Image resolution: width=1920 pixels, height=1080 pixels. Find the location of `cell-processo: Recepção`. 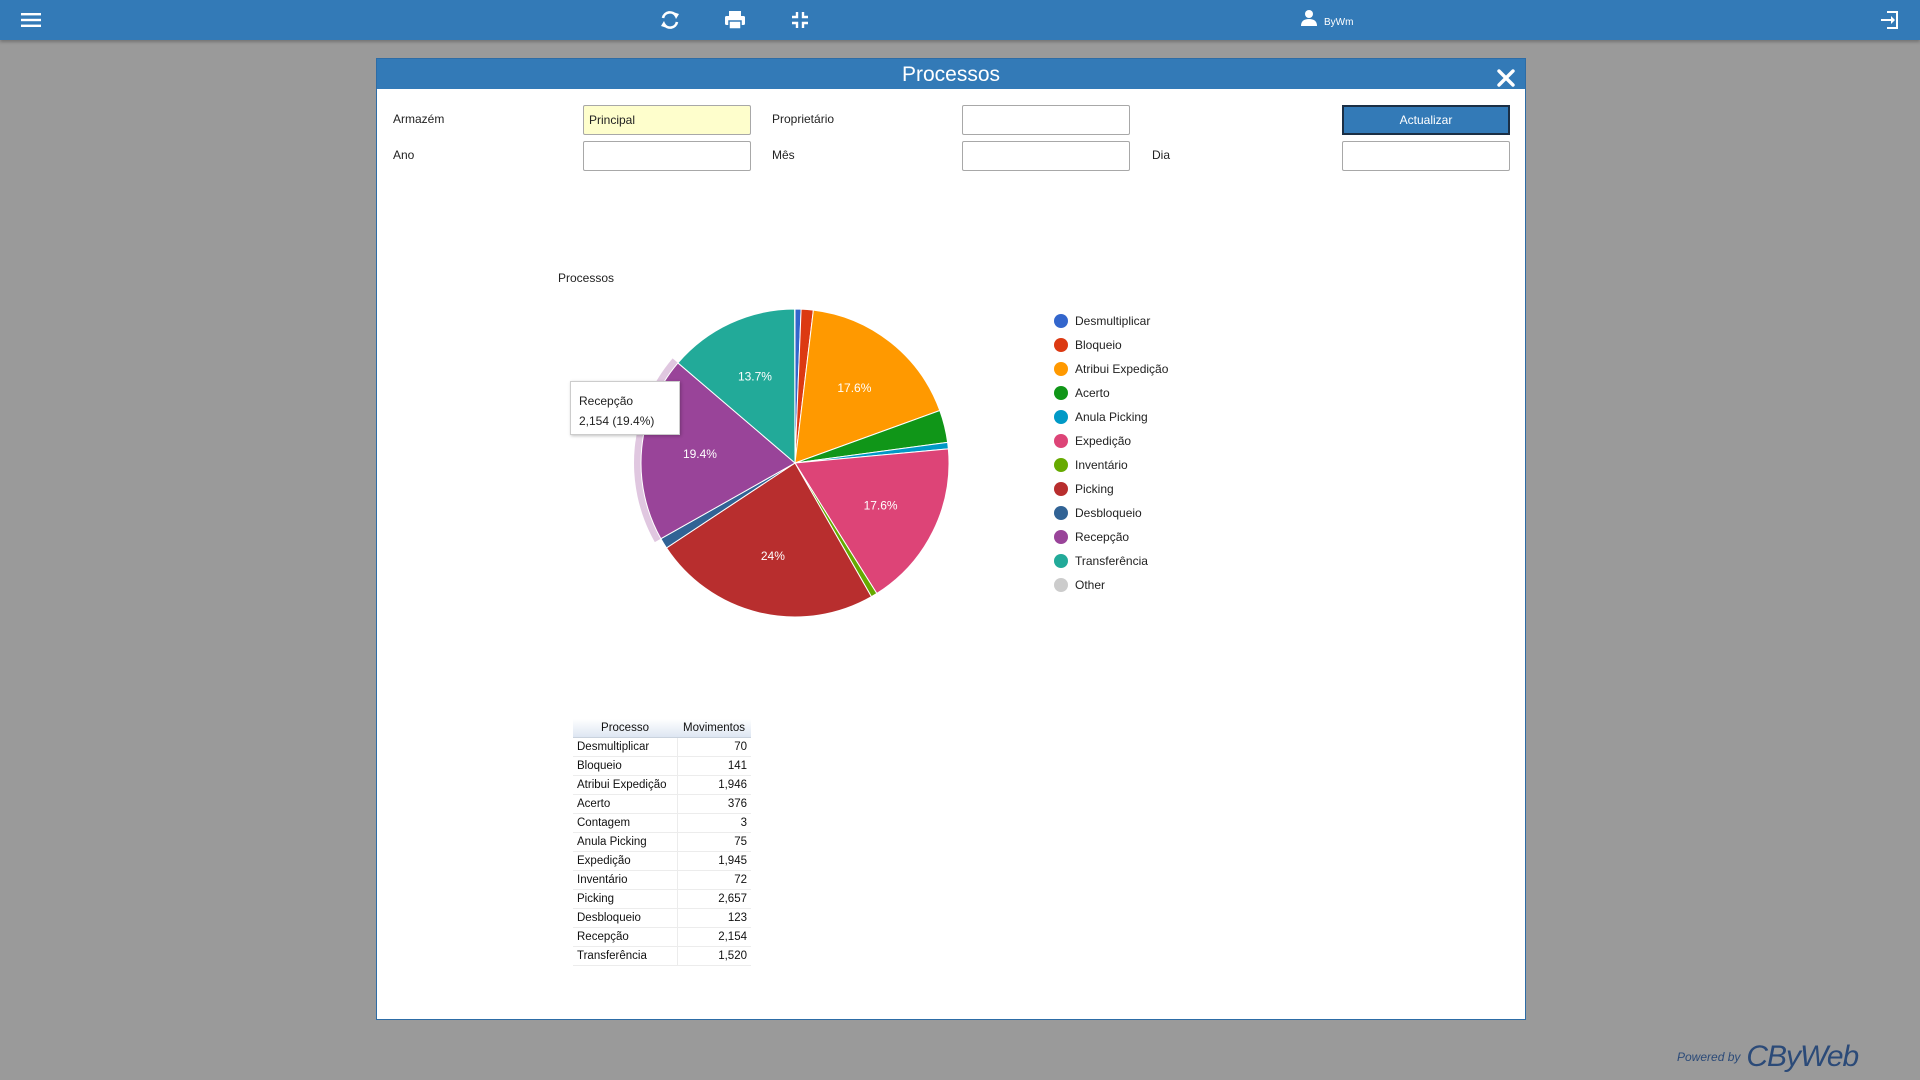

cell-processo: Recepção is located at coordinates (625, 937).